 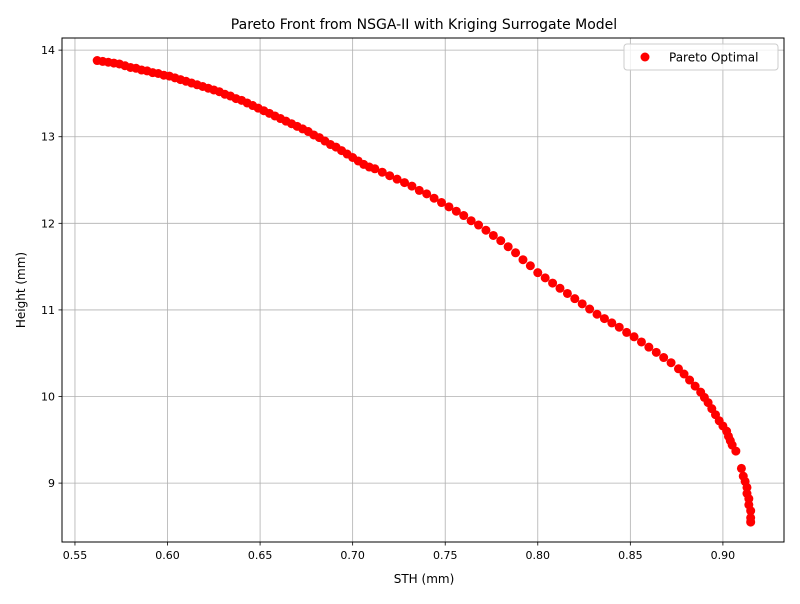 I want to click on y-axis-label: Height (mm), so click(x=21, y=290).